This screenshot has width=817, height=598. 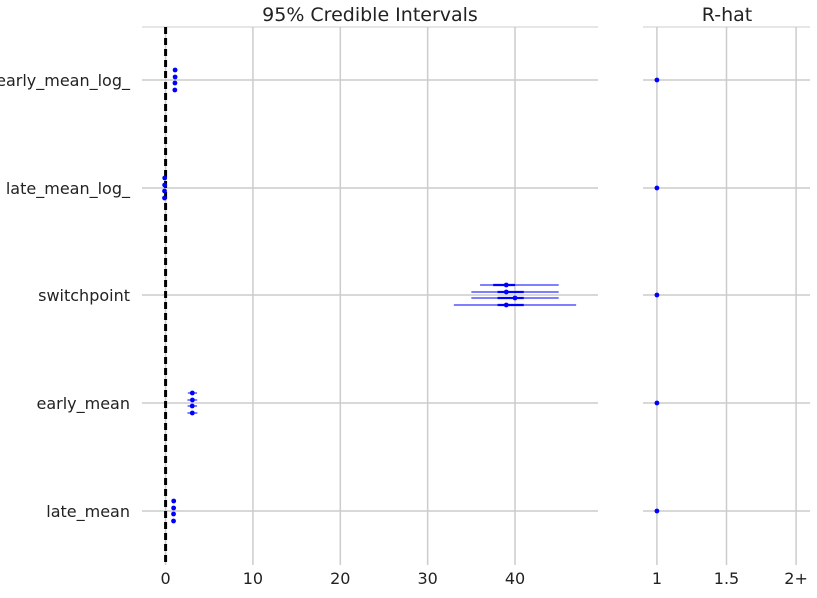 I want to click on forest-category-label: switchpoint, so click(x=84, y=295).